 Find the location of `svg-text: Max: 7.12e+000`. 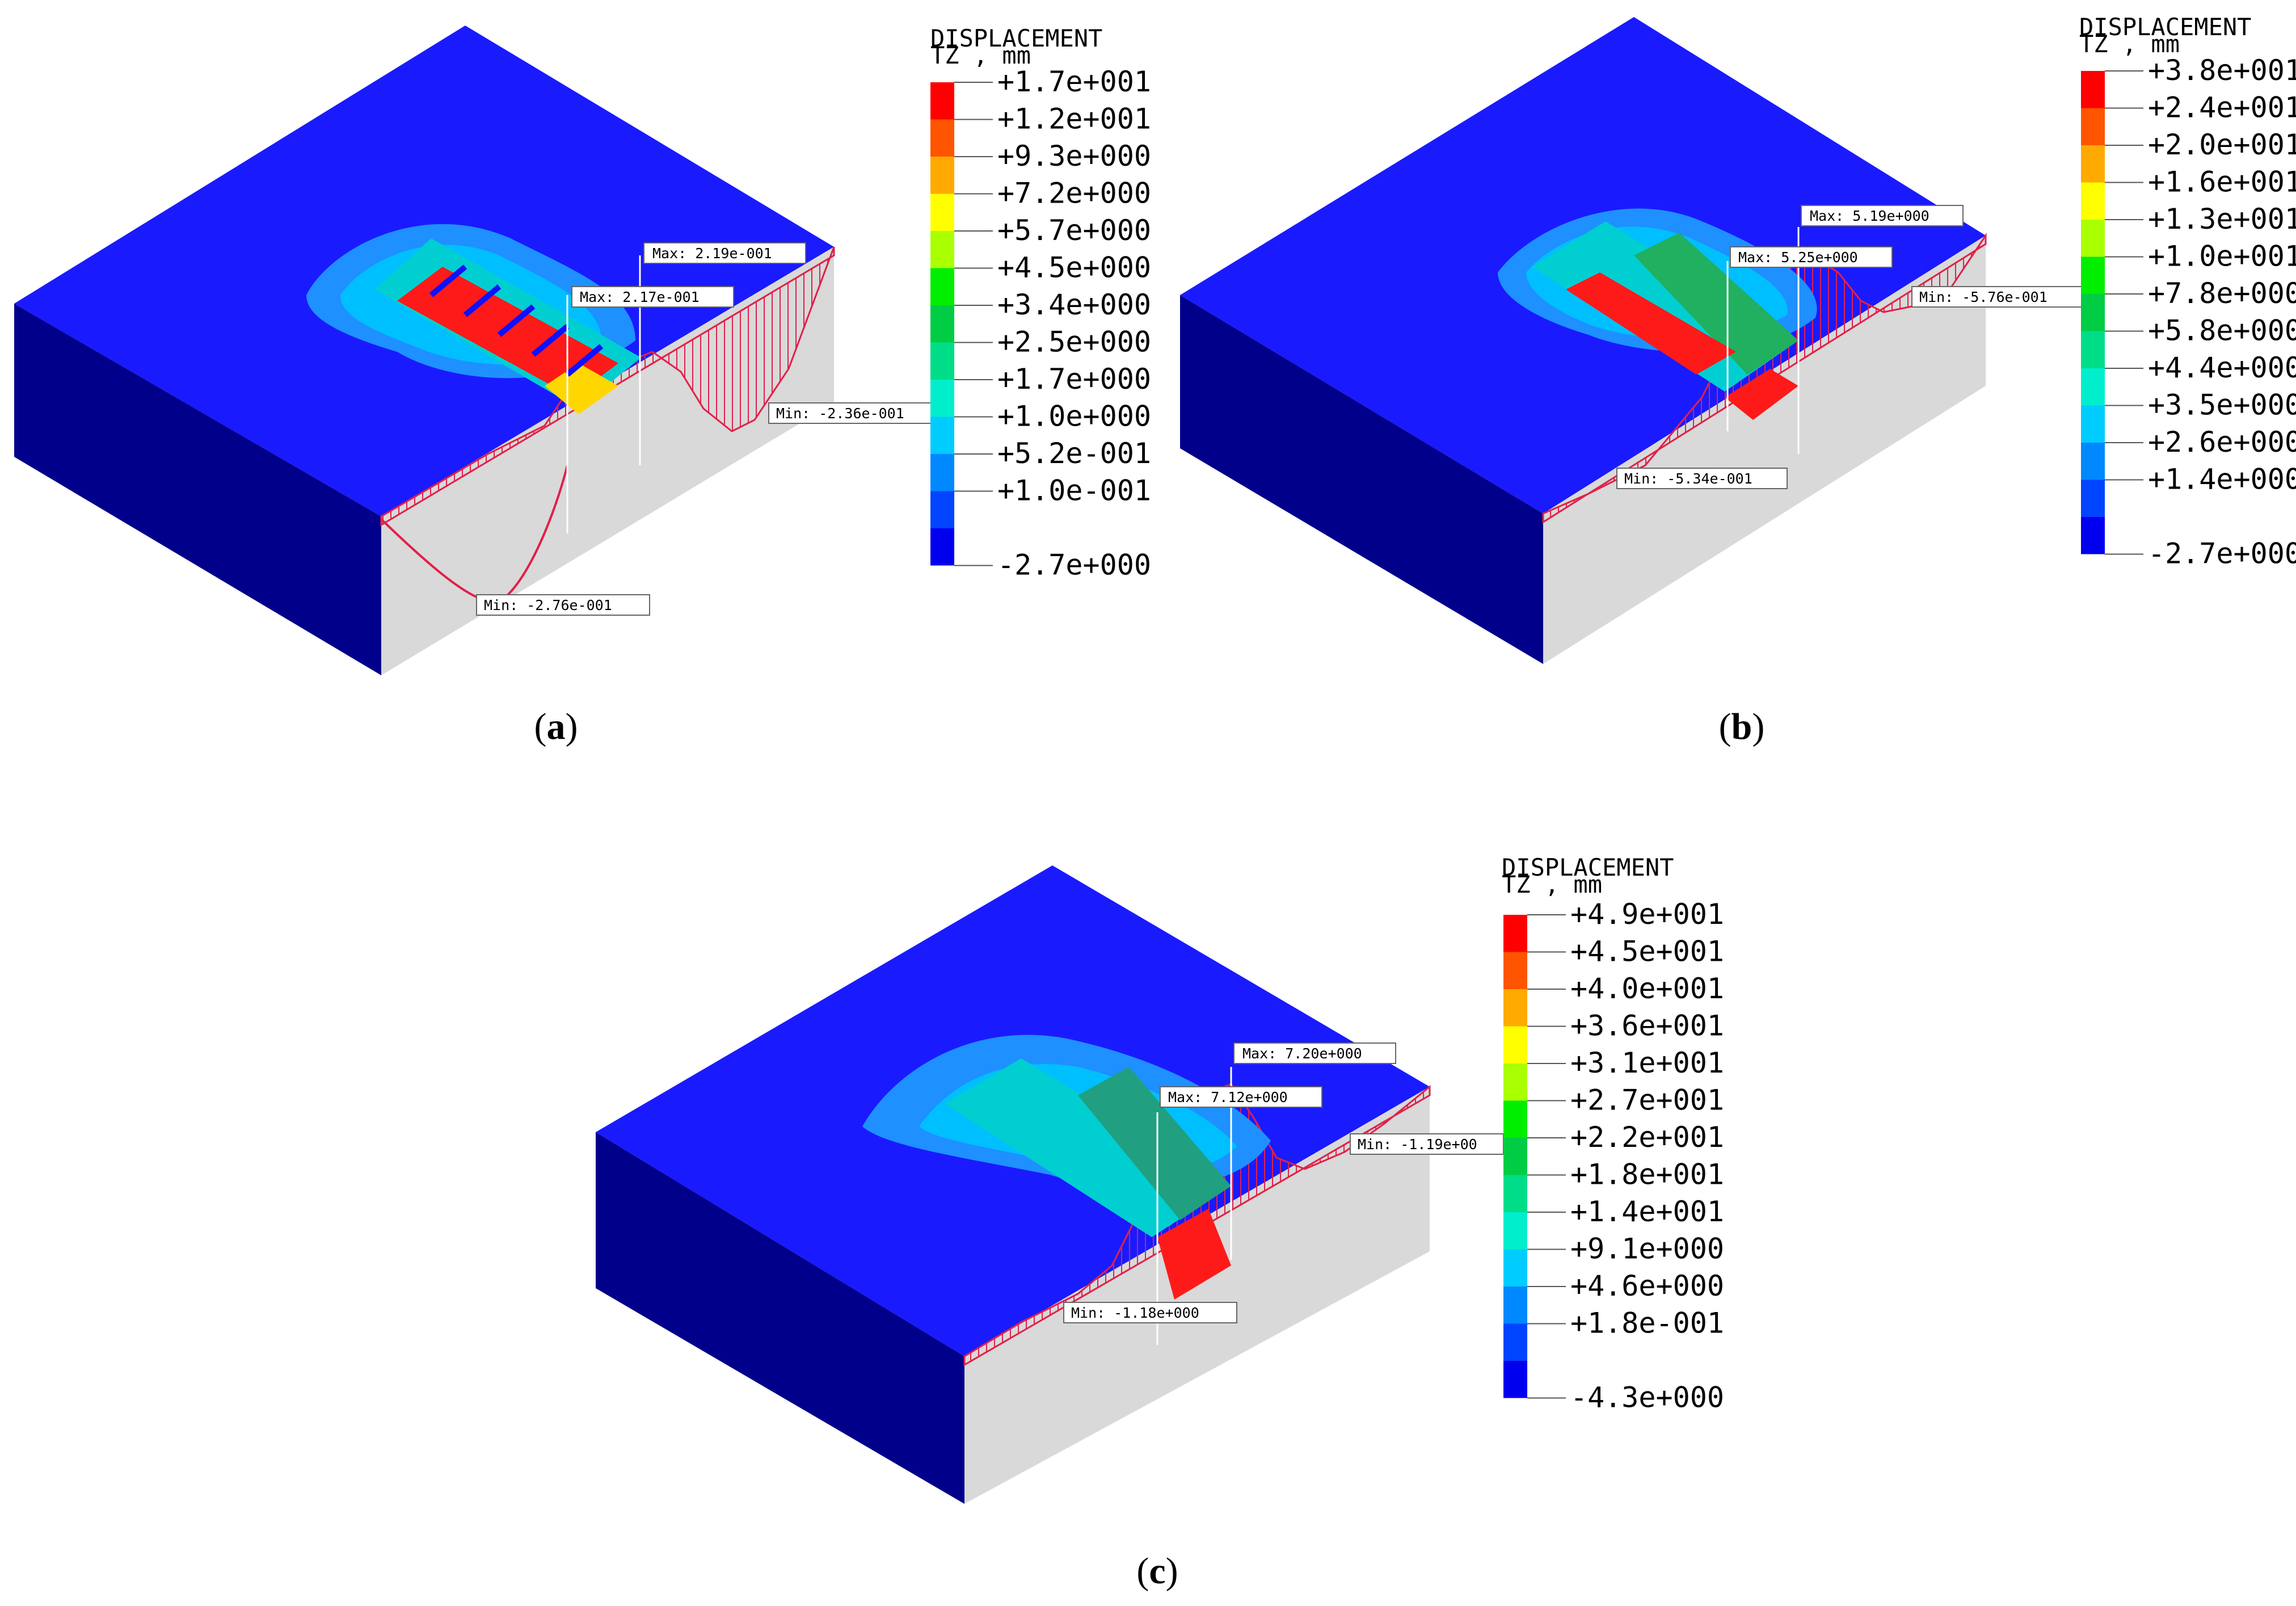

svg-text: Max: 7.12e+000 is located at coordinates (1228, 1097).